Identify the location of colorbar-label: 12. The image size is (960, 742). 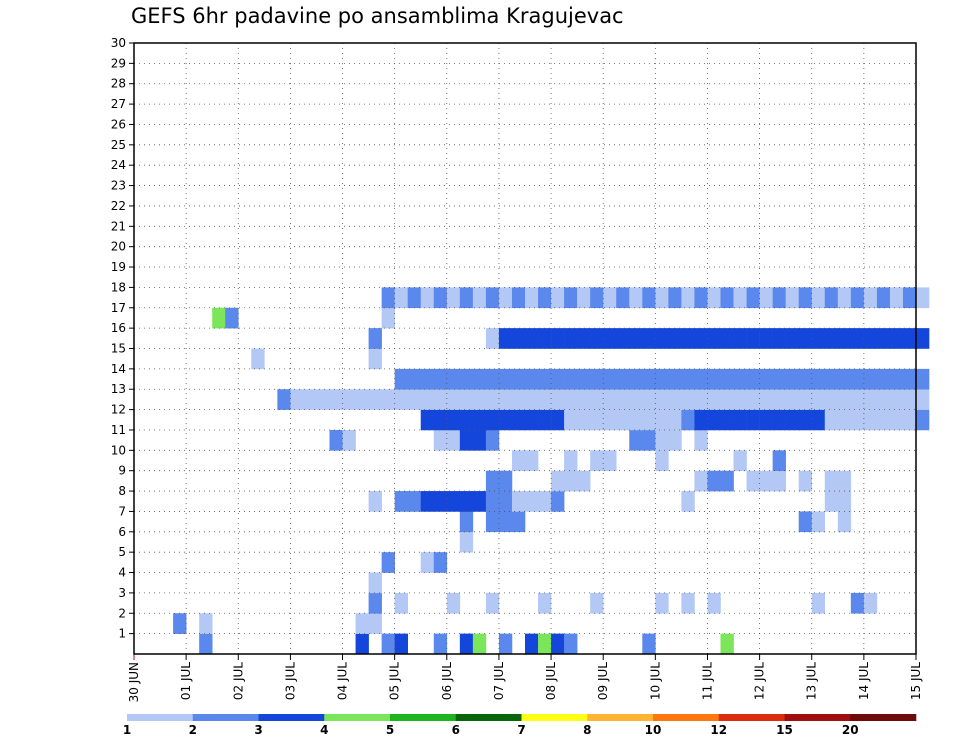
(718, 730).